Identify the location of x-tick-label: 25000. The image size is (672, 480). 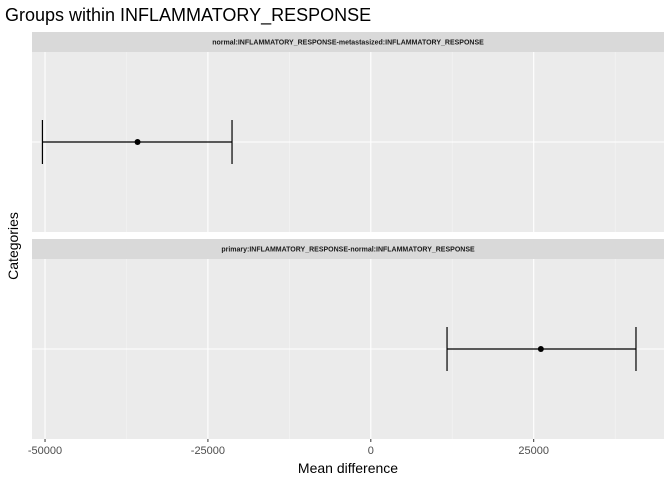
(533, 451).